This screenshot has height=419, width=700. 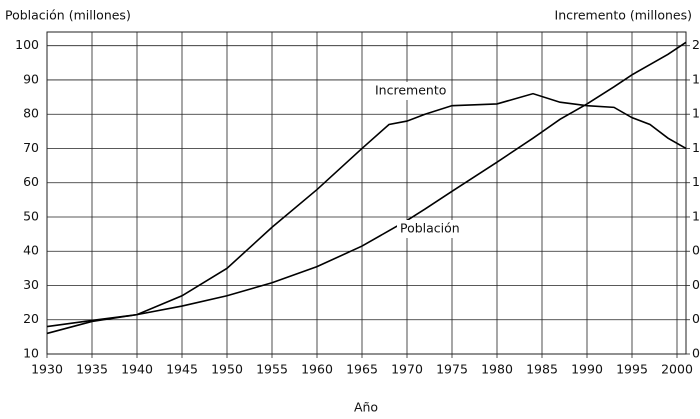 What do you see at coordinates (68, 15) in the screenshot?
I see `y-axis-label: Población (millones)` at bounding box center [68, 15].